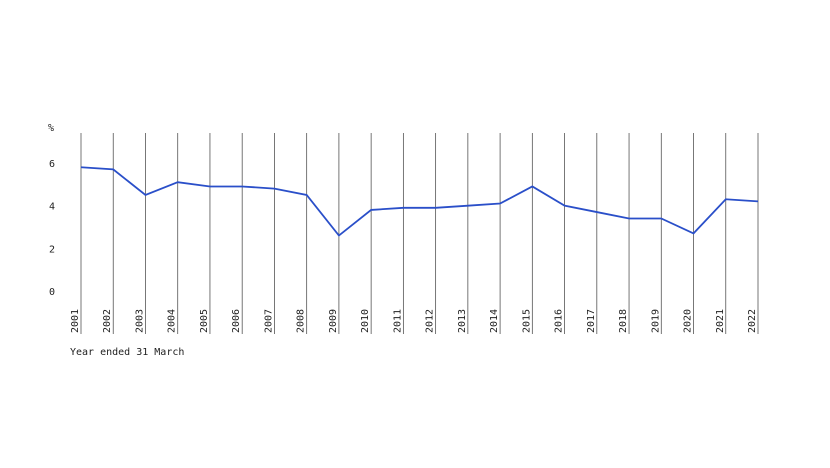 The height and width of the screenshot is (468, 830). Describe the element at coordinates (591, 321) in the screenshot. I see `x-tick-label: 2017` at that location.